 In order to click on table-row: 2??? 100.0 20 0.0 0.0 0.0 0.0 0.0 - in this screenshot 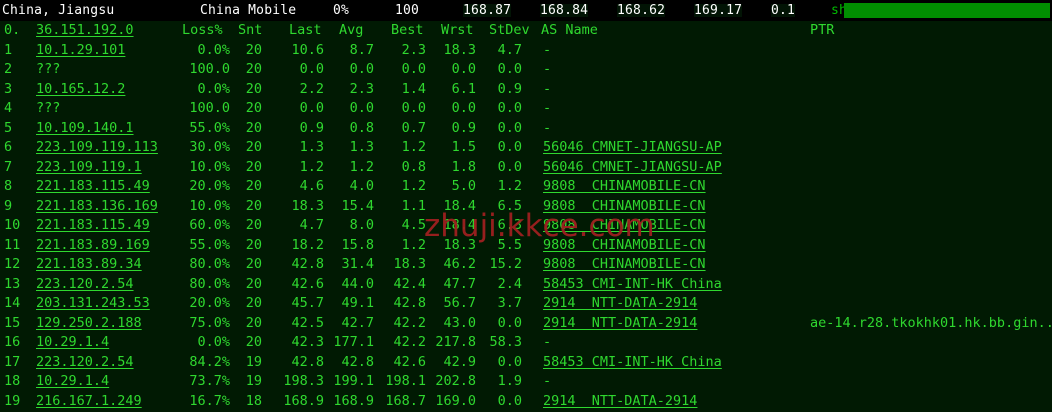, I will do `click(526, 70)`.